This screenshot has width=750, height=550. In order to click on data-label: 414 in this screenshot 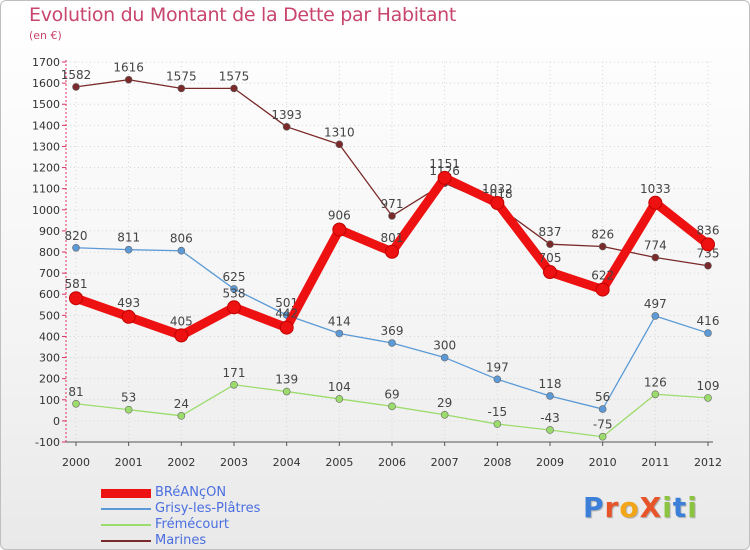, I will do `click(339, 321)`.